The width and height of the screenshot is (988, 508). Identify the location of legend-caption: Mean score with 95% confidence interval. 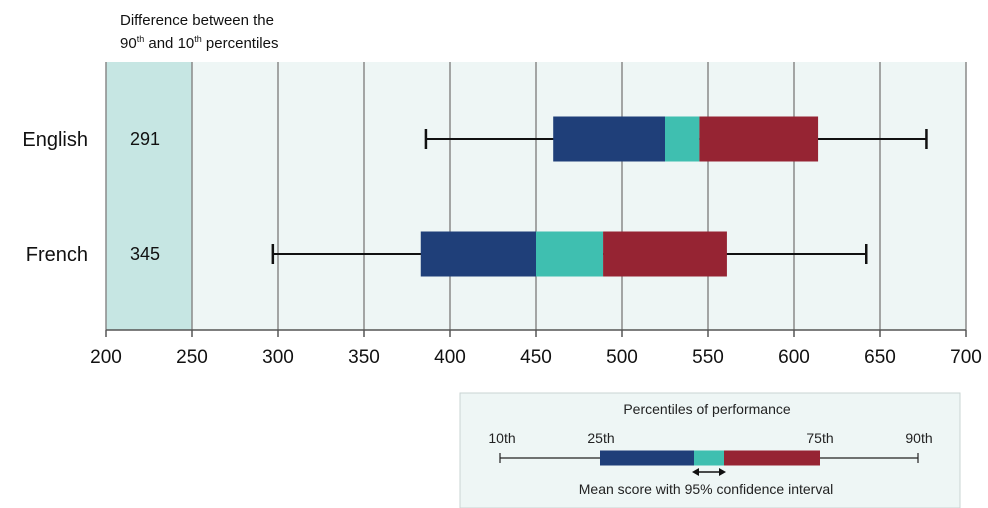
(706, 489).